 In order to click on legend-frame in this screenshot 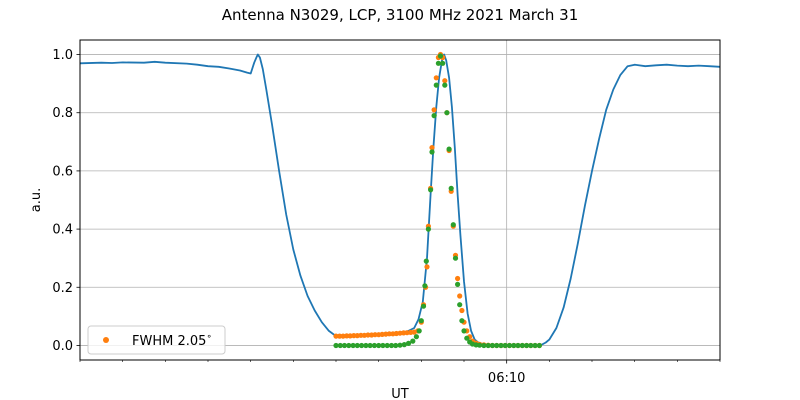, I will do `click(156, 340)`.